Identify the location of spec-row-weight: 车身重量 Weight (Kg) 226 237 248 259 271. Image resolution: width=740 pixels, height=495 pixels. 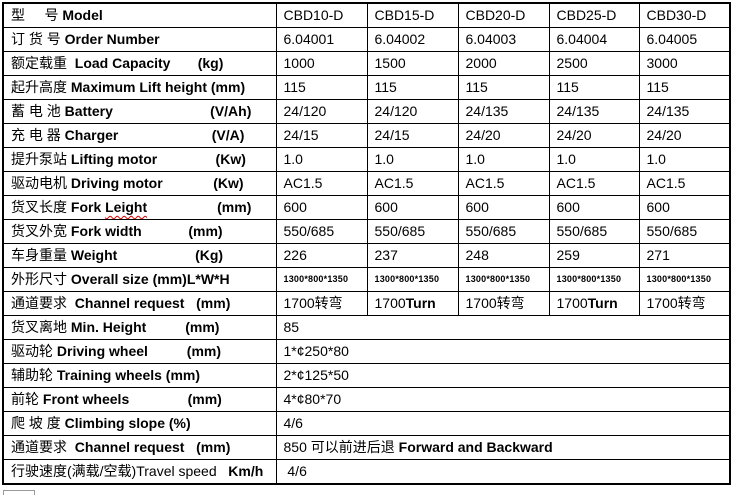
(366, 255).